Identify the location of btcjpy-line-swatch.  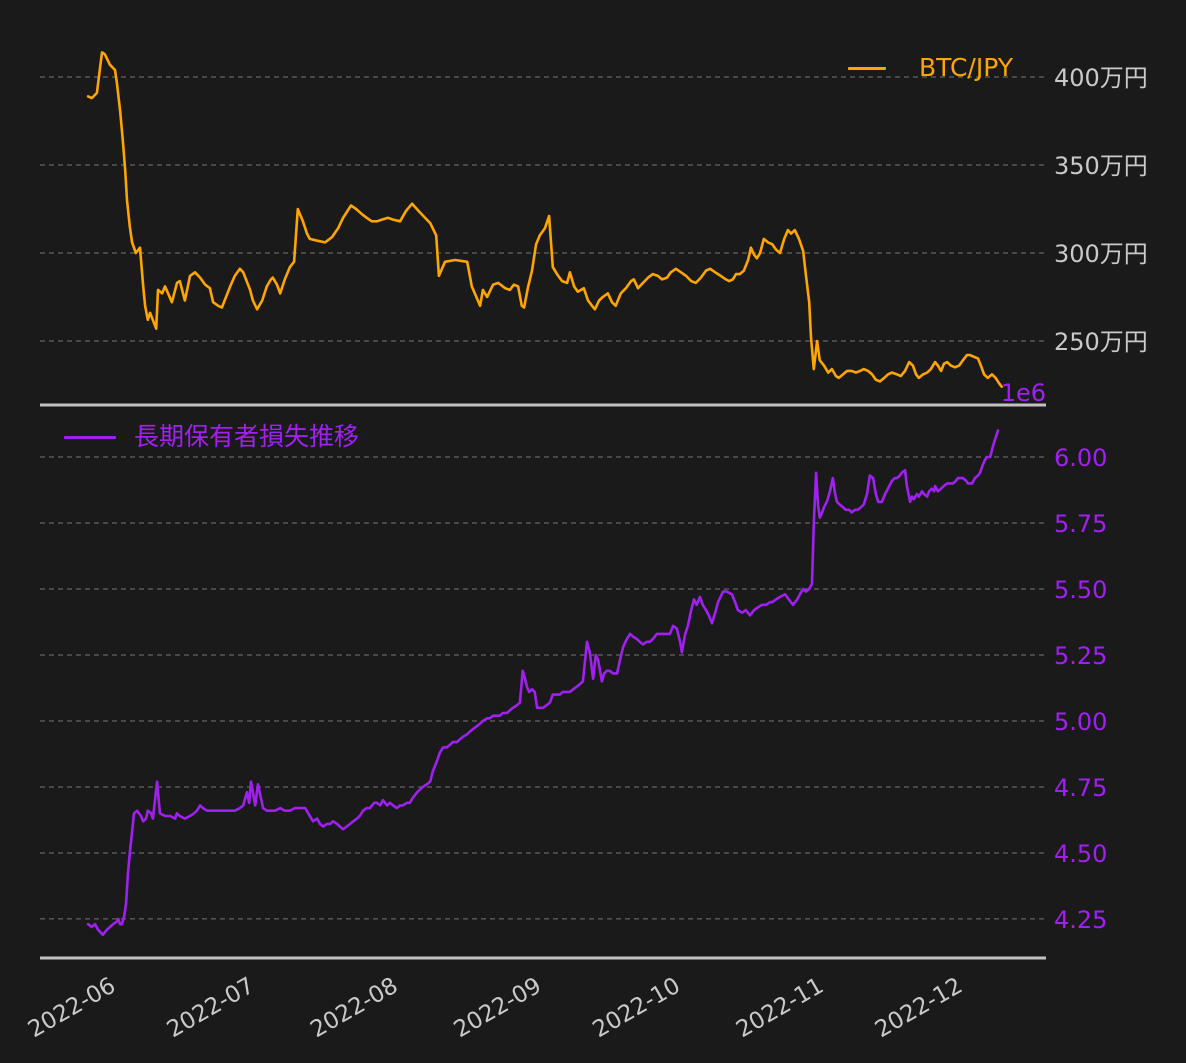
(867, 68).